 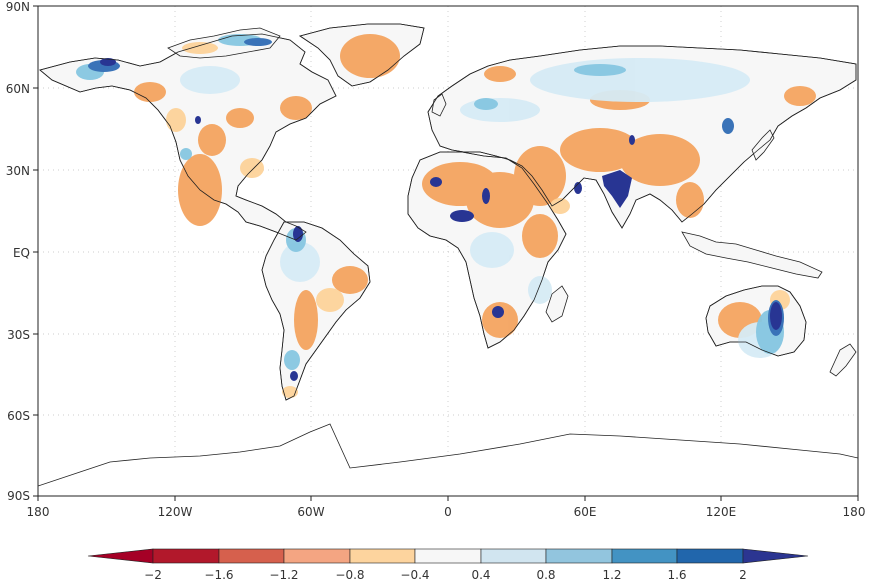 I want to click on colorbar-label: −0.4, so click(x=414, y=574).